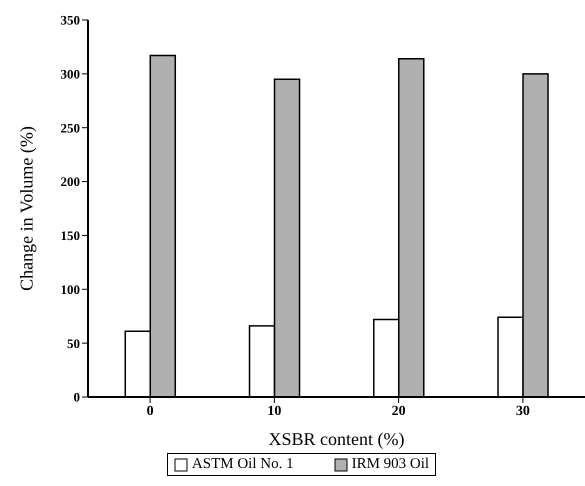 The width and height of the screenshot is (585, 486). What do you see at coordinates (70, 289) in the screenshot?
I see `y-tick-label: 100` at bounding box center [70, 289].